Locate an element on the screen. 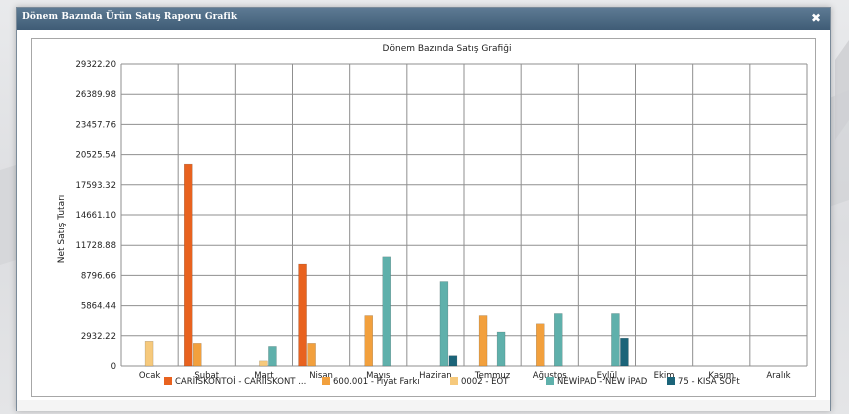  legend-label: NEWİPAD - NEW İPAD is located at coordinates (602, 381).